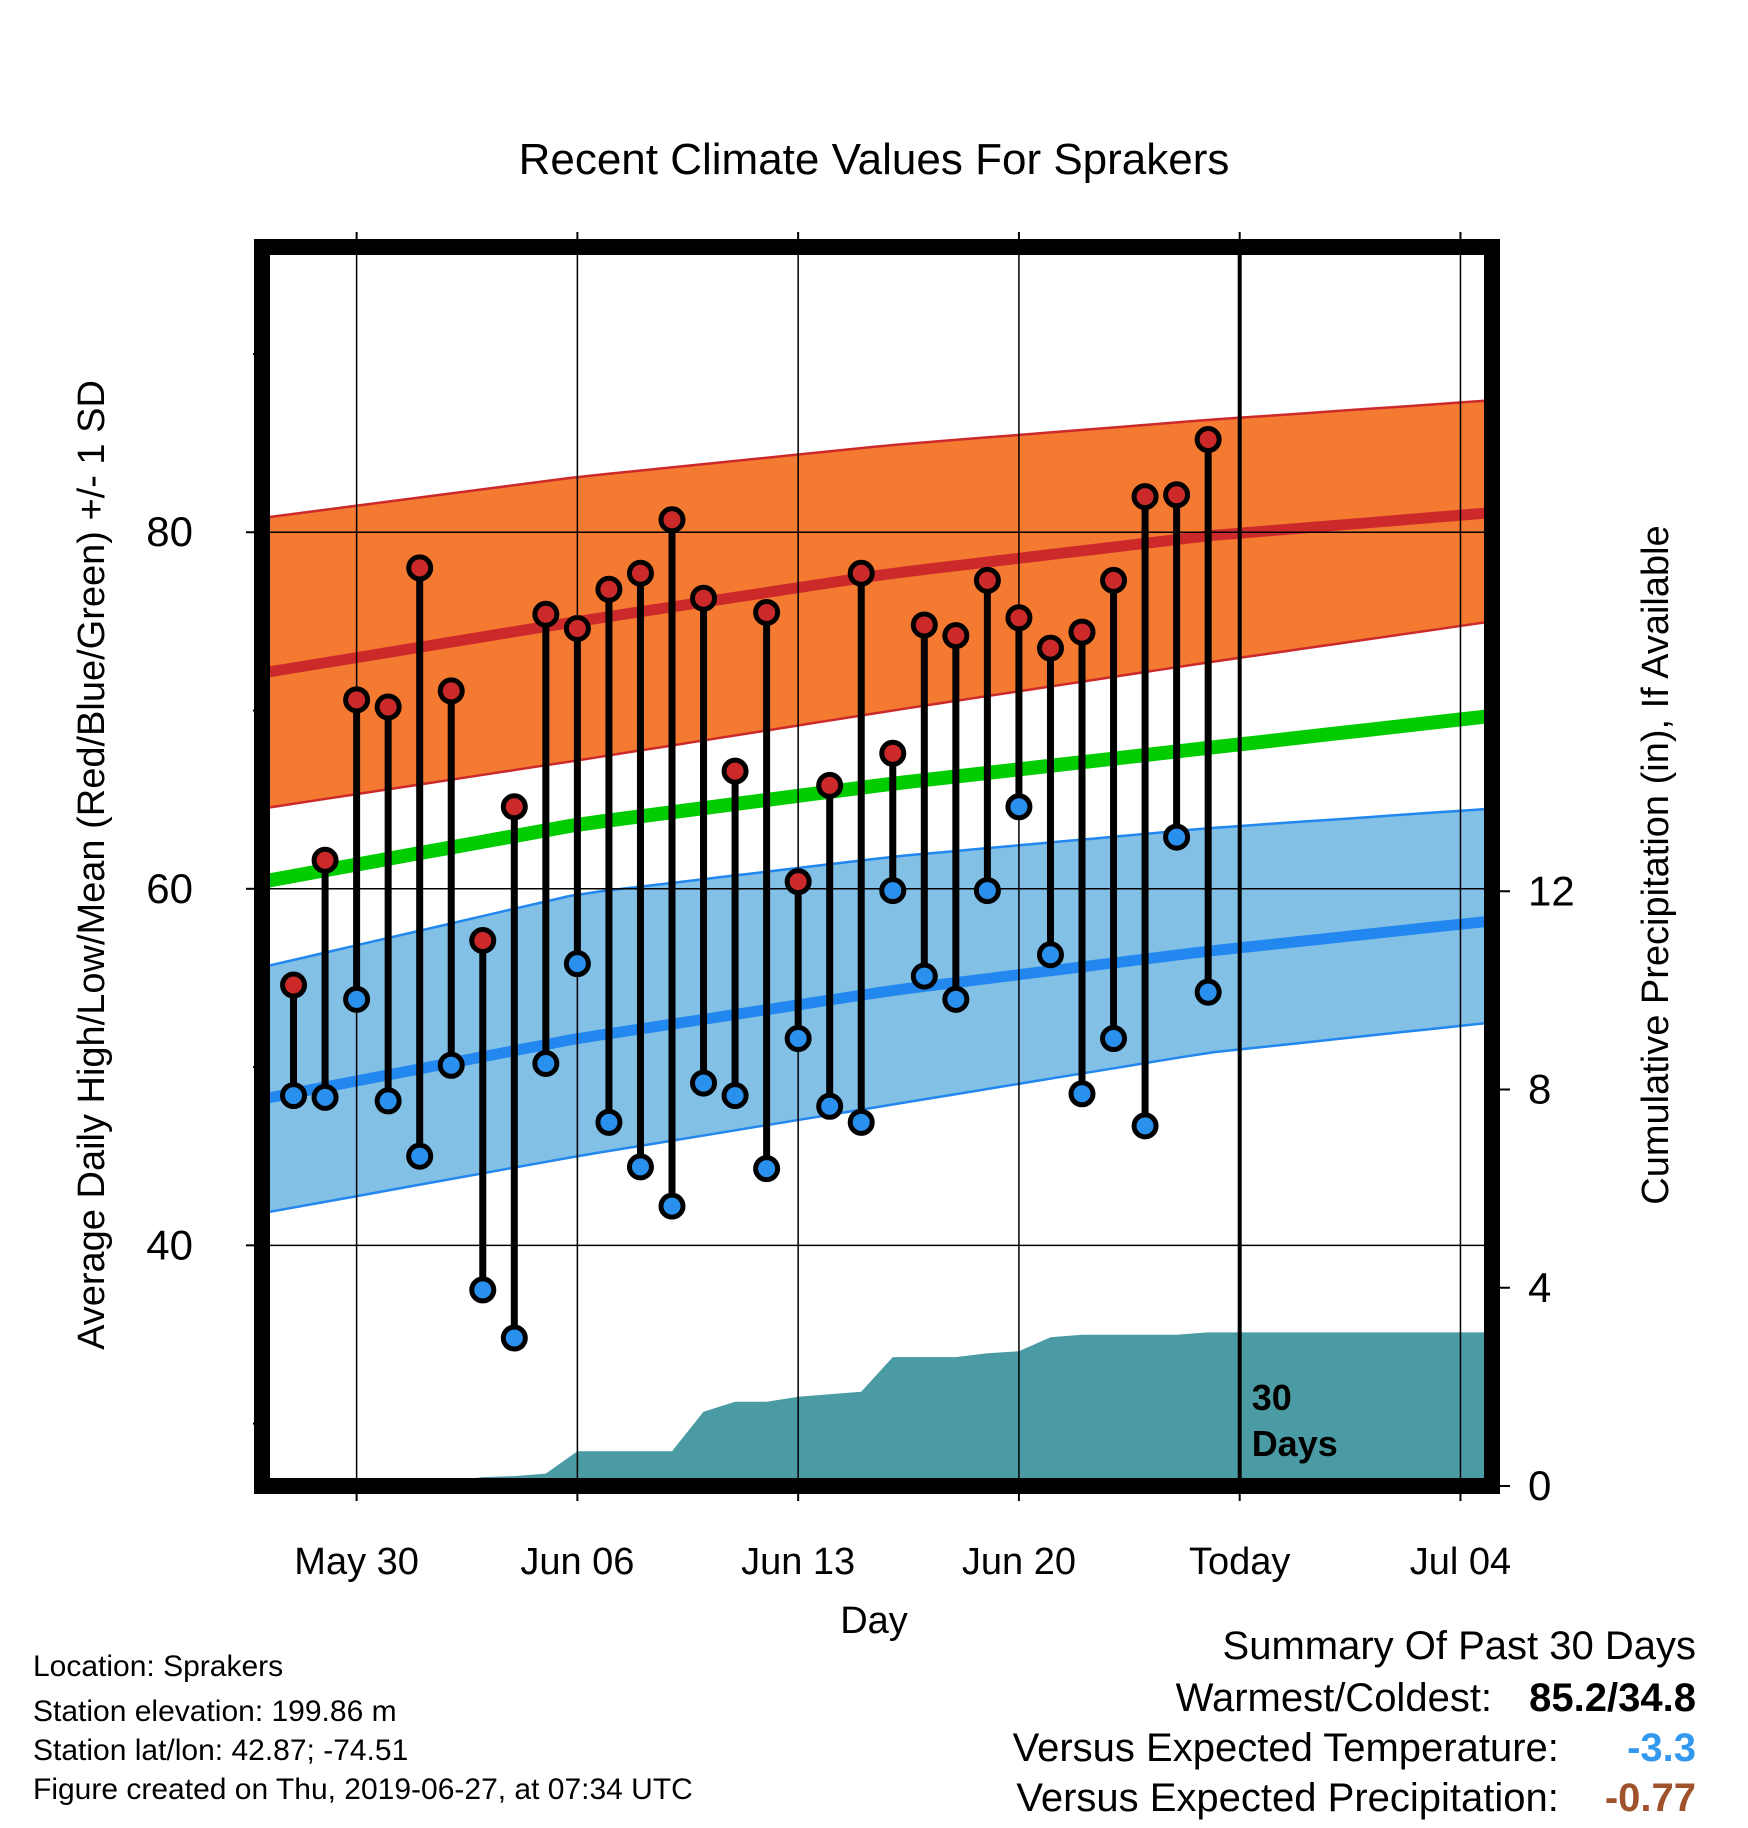 The image size is (1748, 1828). Describe the element at coordinates (169, 1244) in the screenshot. I see `y-tick-label: 40` at that location.